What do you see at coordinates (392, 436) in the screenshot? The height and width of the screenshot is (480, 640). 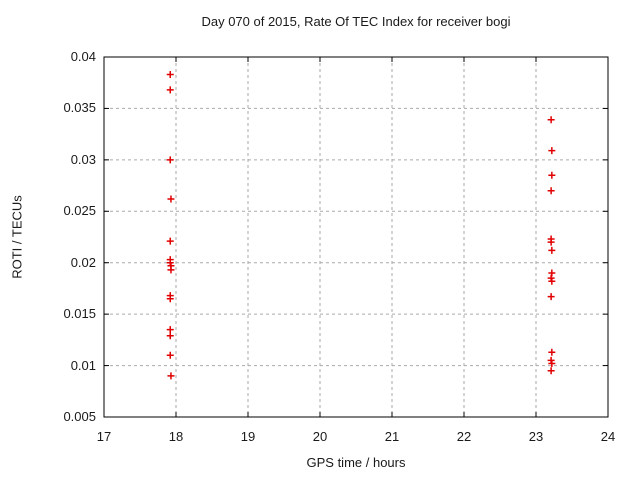 I see `x-tick-label: 21` at bounding box center [392, 436].